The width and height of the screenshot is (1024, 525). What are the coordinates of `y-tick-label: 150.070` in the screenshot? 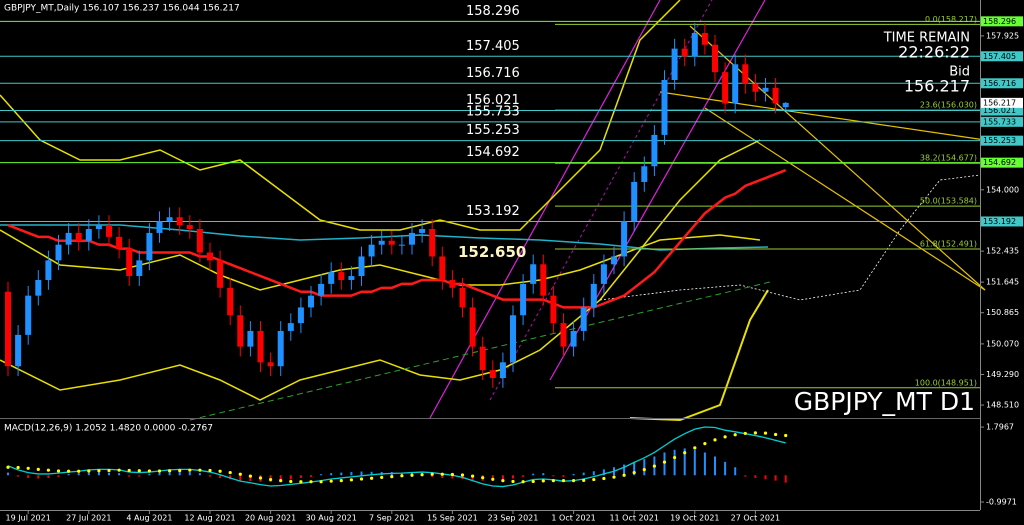 It's located at (1002, 343).